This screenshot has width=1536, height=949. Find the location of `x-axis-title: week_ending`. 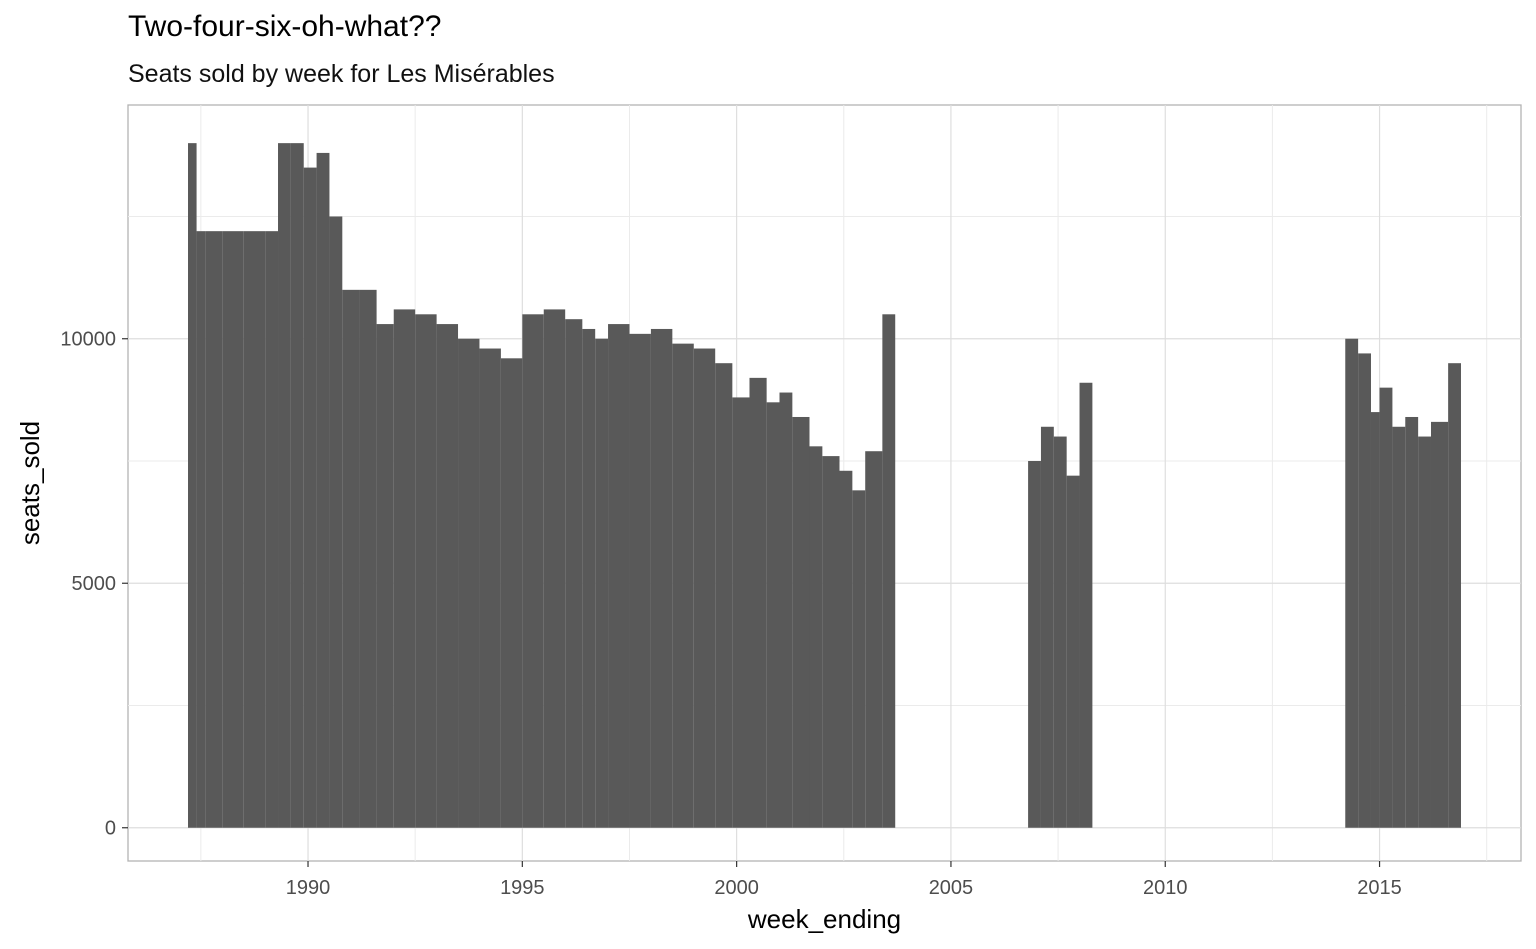

x-axis-title: week_ending is located at coordinates (824, 919).